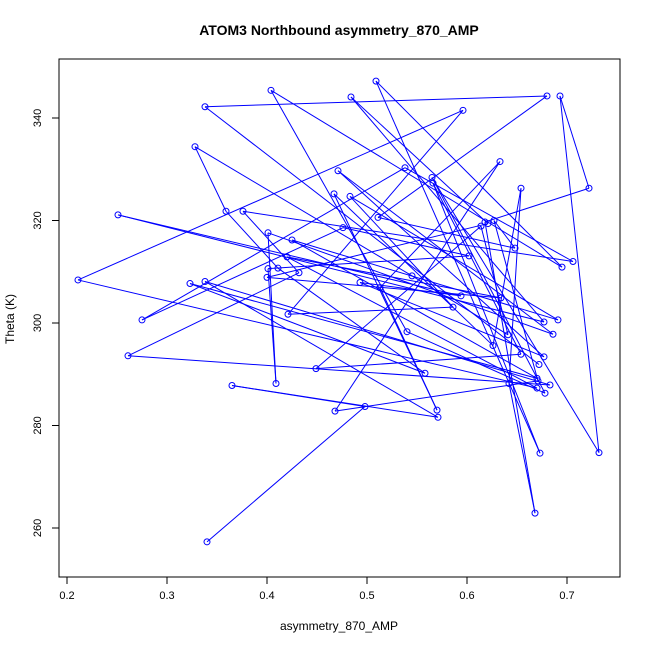 This screenshot has width=650, height=655. What do you see at coordinates (38, 528) in the screenshot?
I see `y-tick-label: 260` at bounding box center [38, 528].